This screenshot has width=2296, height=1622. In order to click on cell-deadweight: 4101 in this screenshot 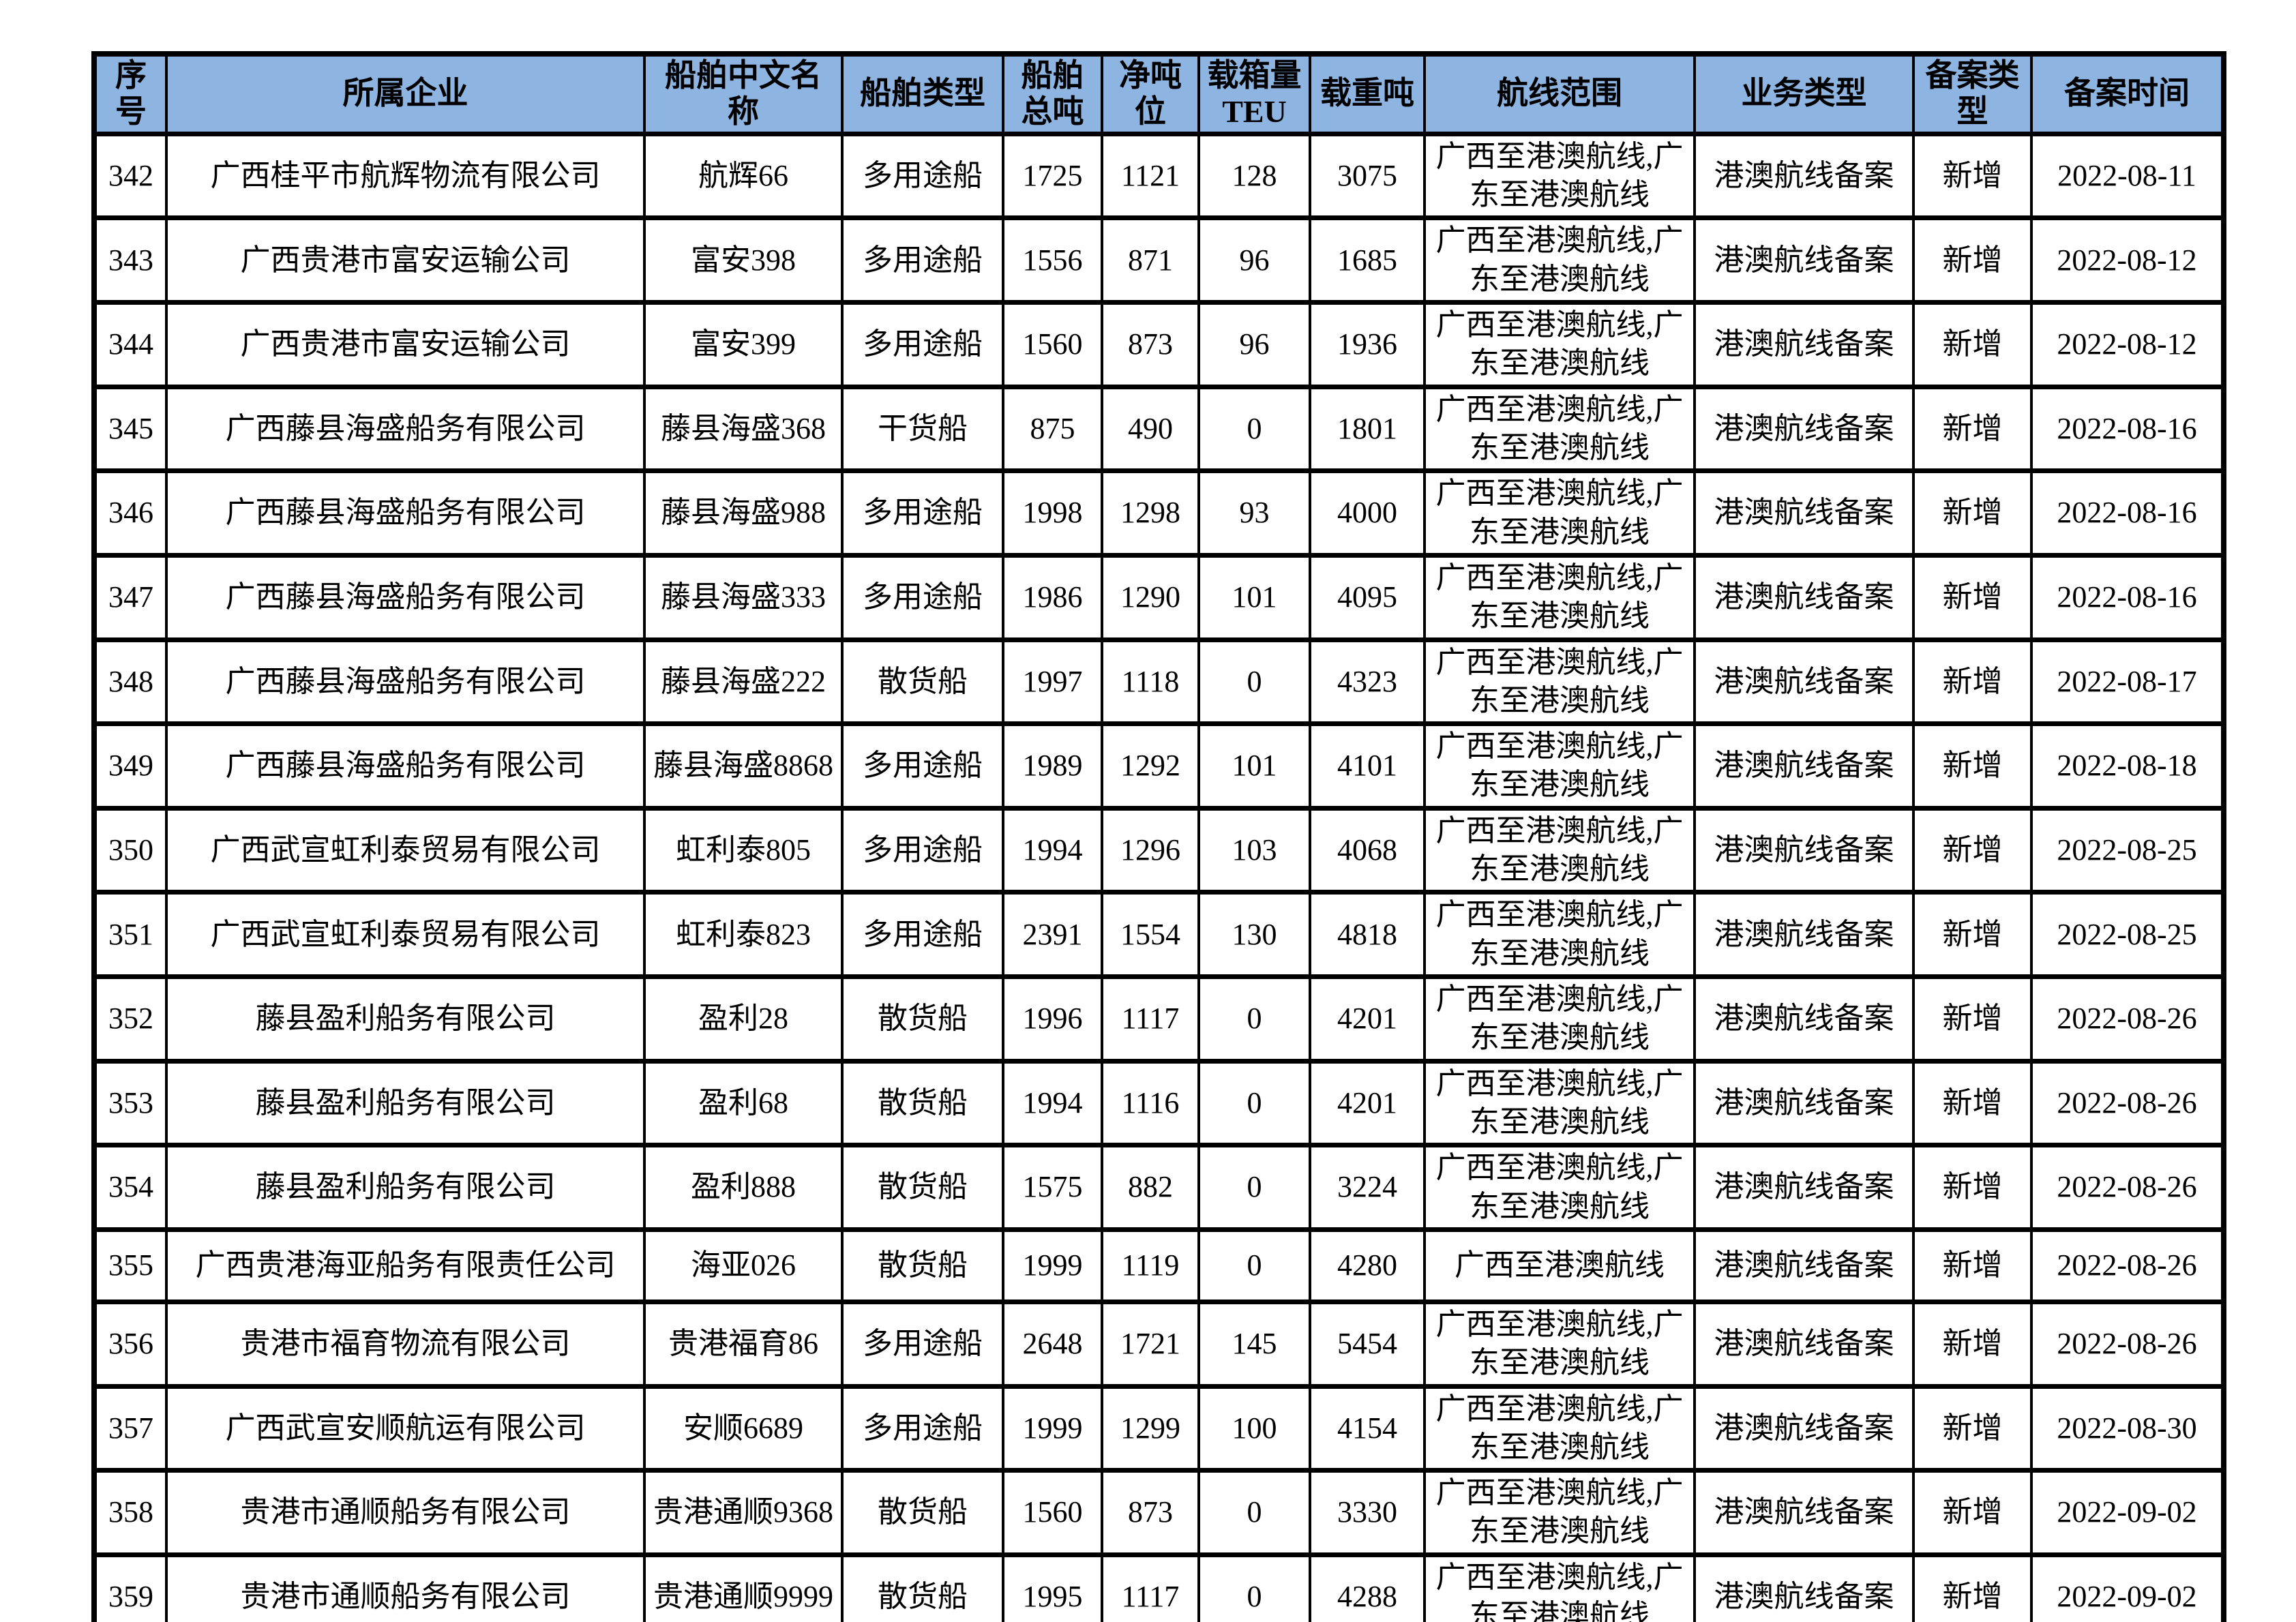, I will do `click(1367, 766)`.